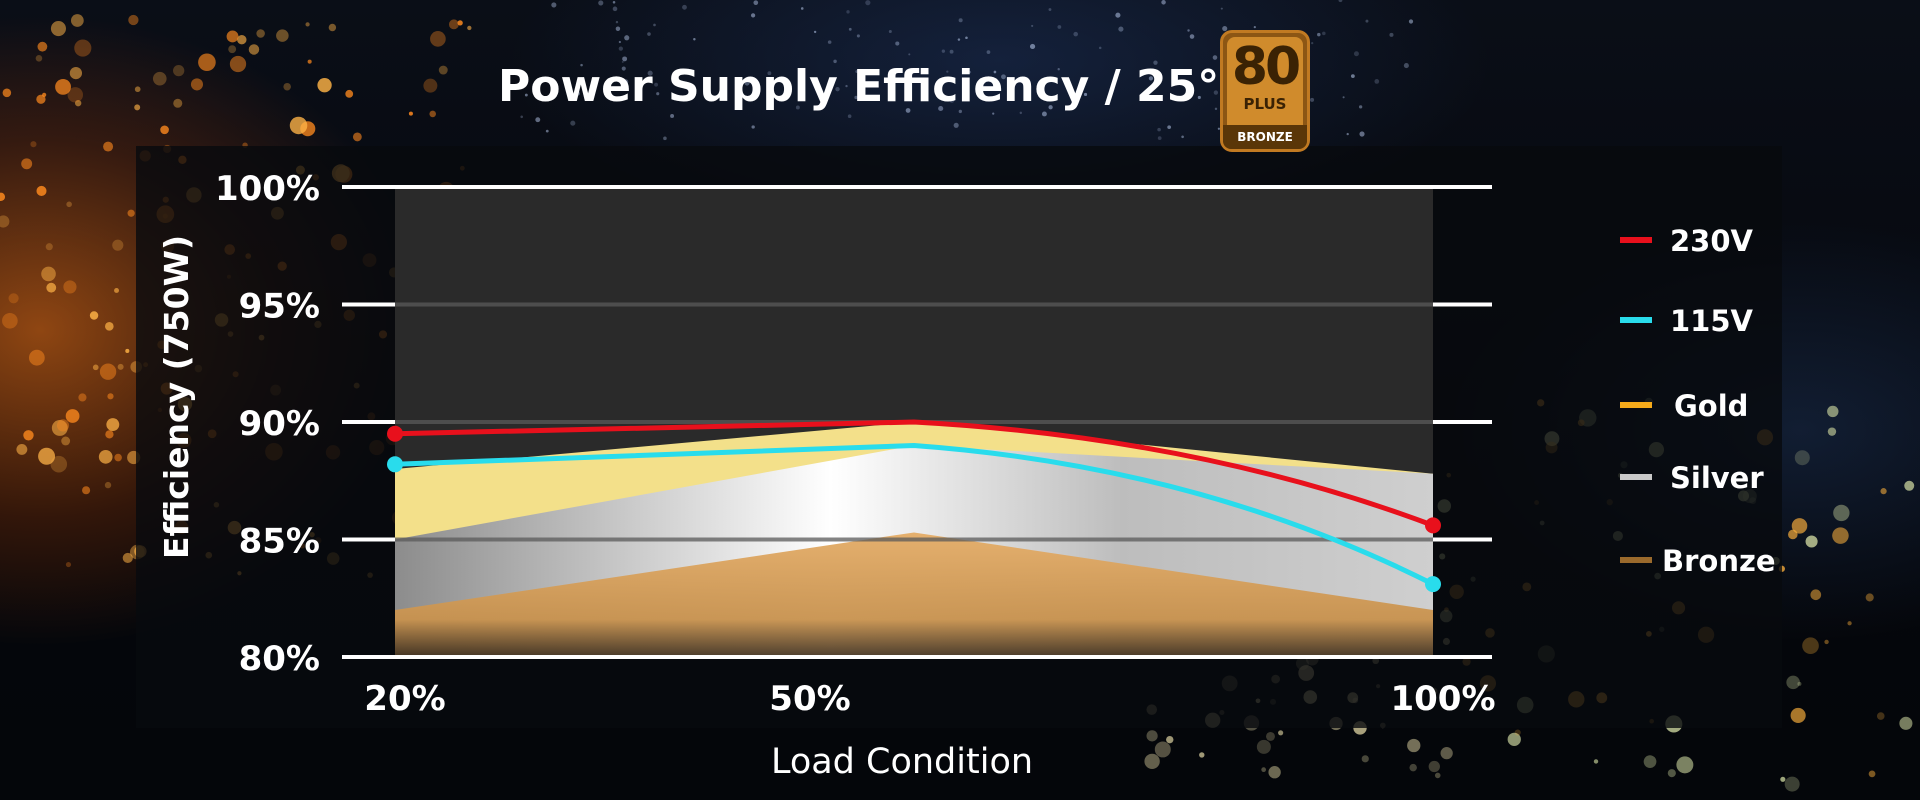 The image size is (1920, 800). What do you see at coordinates (1442, 699) in the screenshot?
I see `x-tick-label: 100%` at bounding box center [1442, 699].